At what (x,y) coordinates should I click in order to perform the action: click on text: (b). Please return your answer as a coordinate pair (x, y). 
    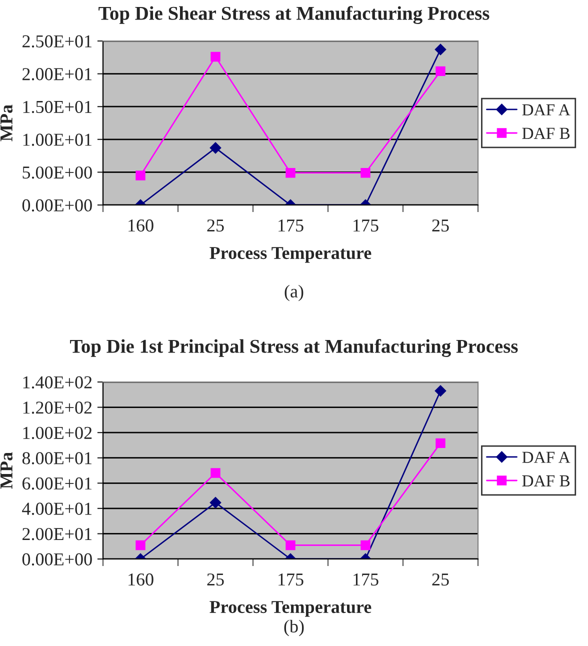
    Looking at the image, I should click on (294, 628).